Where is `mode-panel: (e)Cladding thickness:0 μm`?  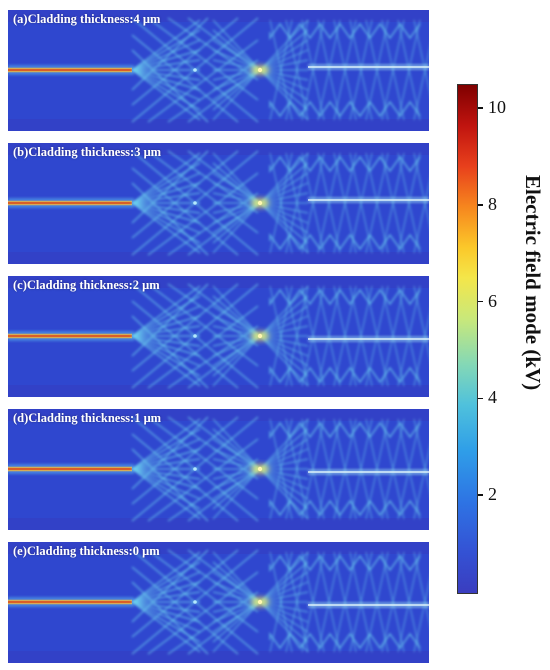
mode-panel: (e)Cladding thickness:0 μm is located at coordinates (218, 602).